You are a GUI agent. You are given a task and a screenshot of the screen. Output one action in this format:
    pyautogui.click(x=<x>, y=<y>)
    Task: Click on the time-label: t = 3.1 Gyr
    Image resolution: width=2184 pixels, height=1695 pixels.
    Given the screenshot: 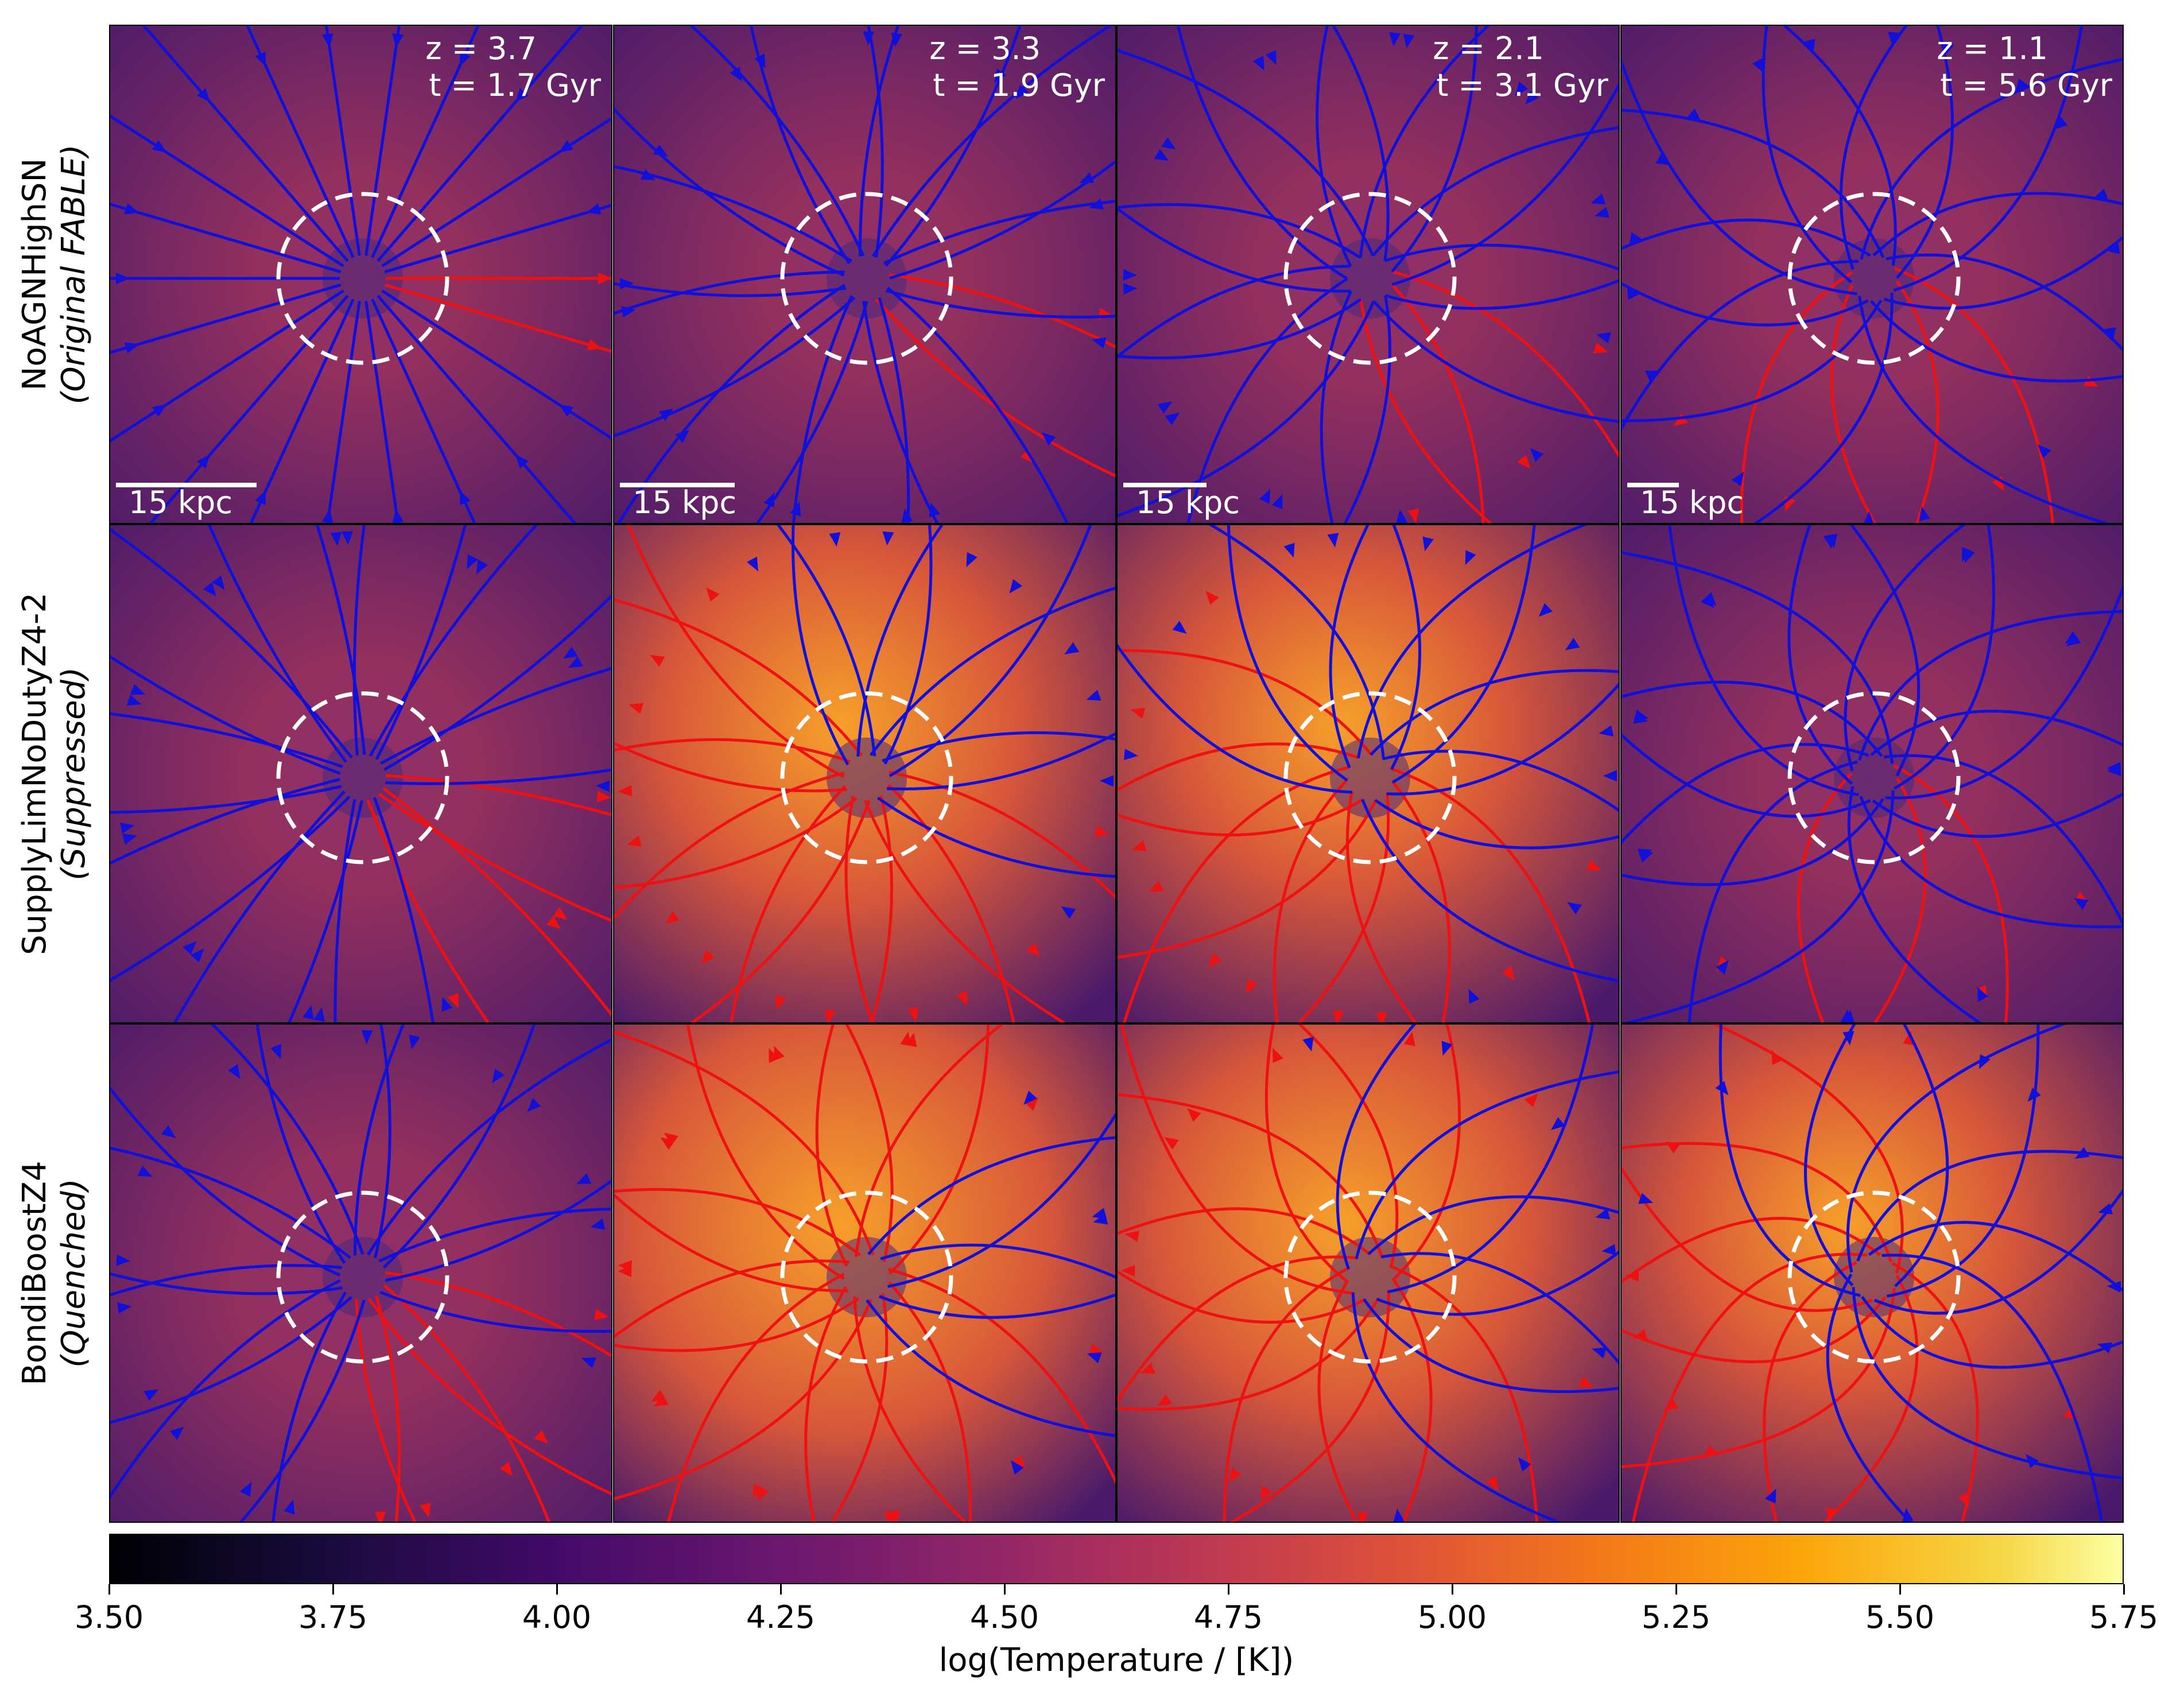 What is the action you would take?
    pyautogui.click(x=1522, y=85)
    